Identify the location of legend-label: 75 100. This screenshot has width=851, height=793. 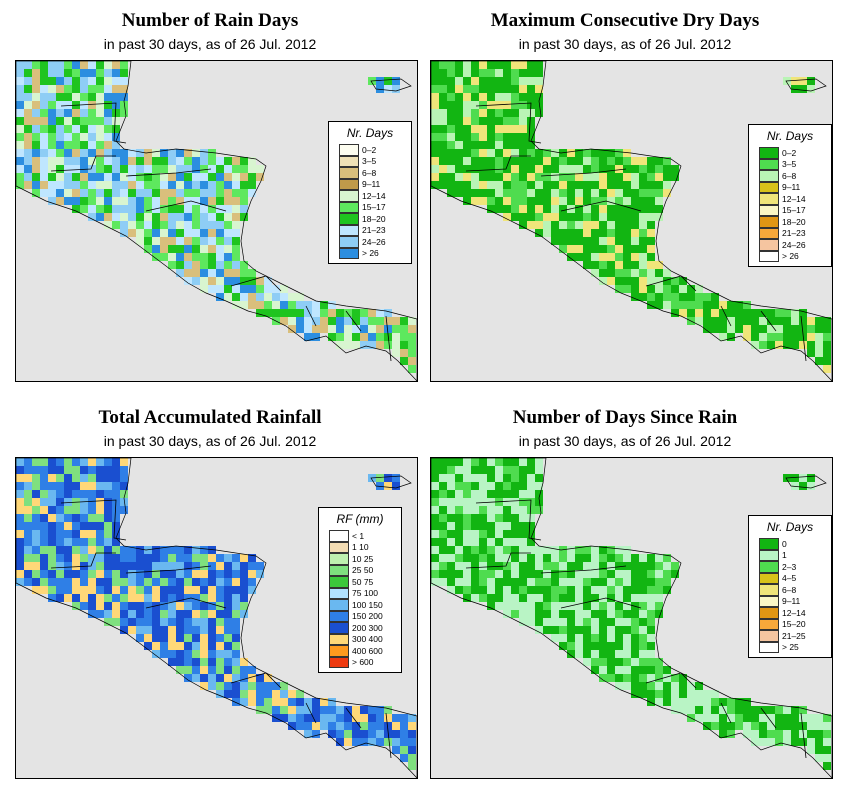
(365, 593).